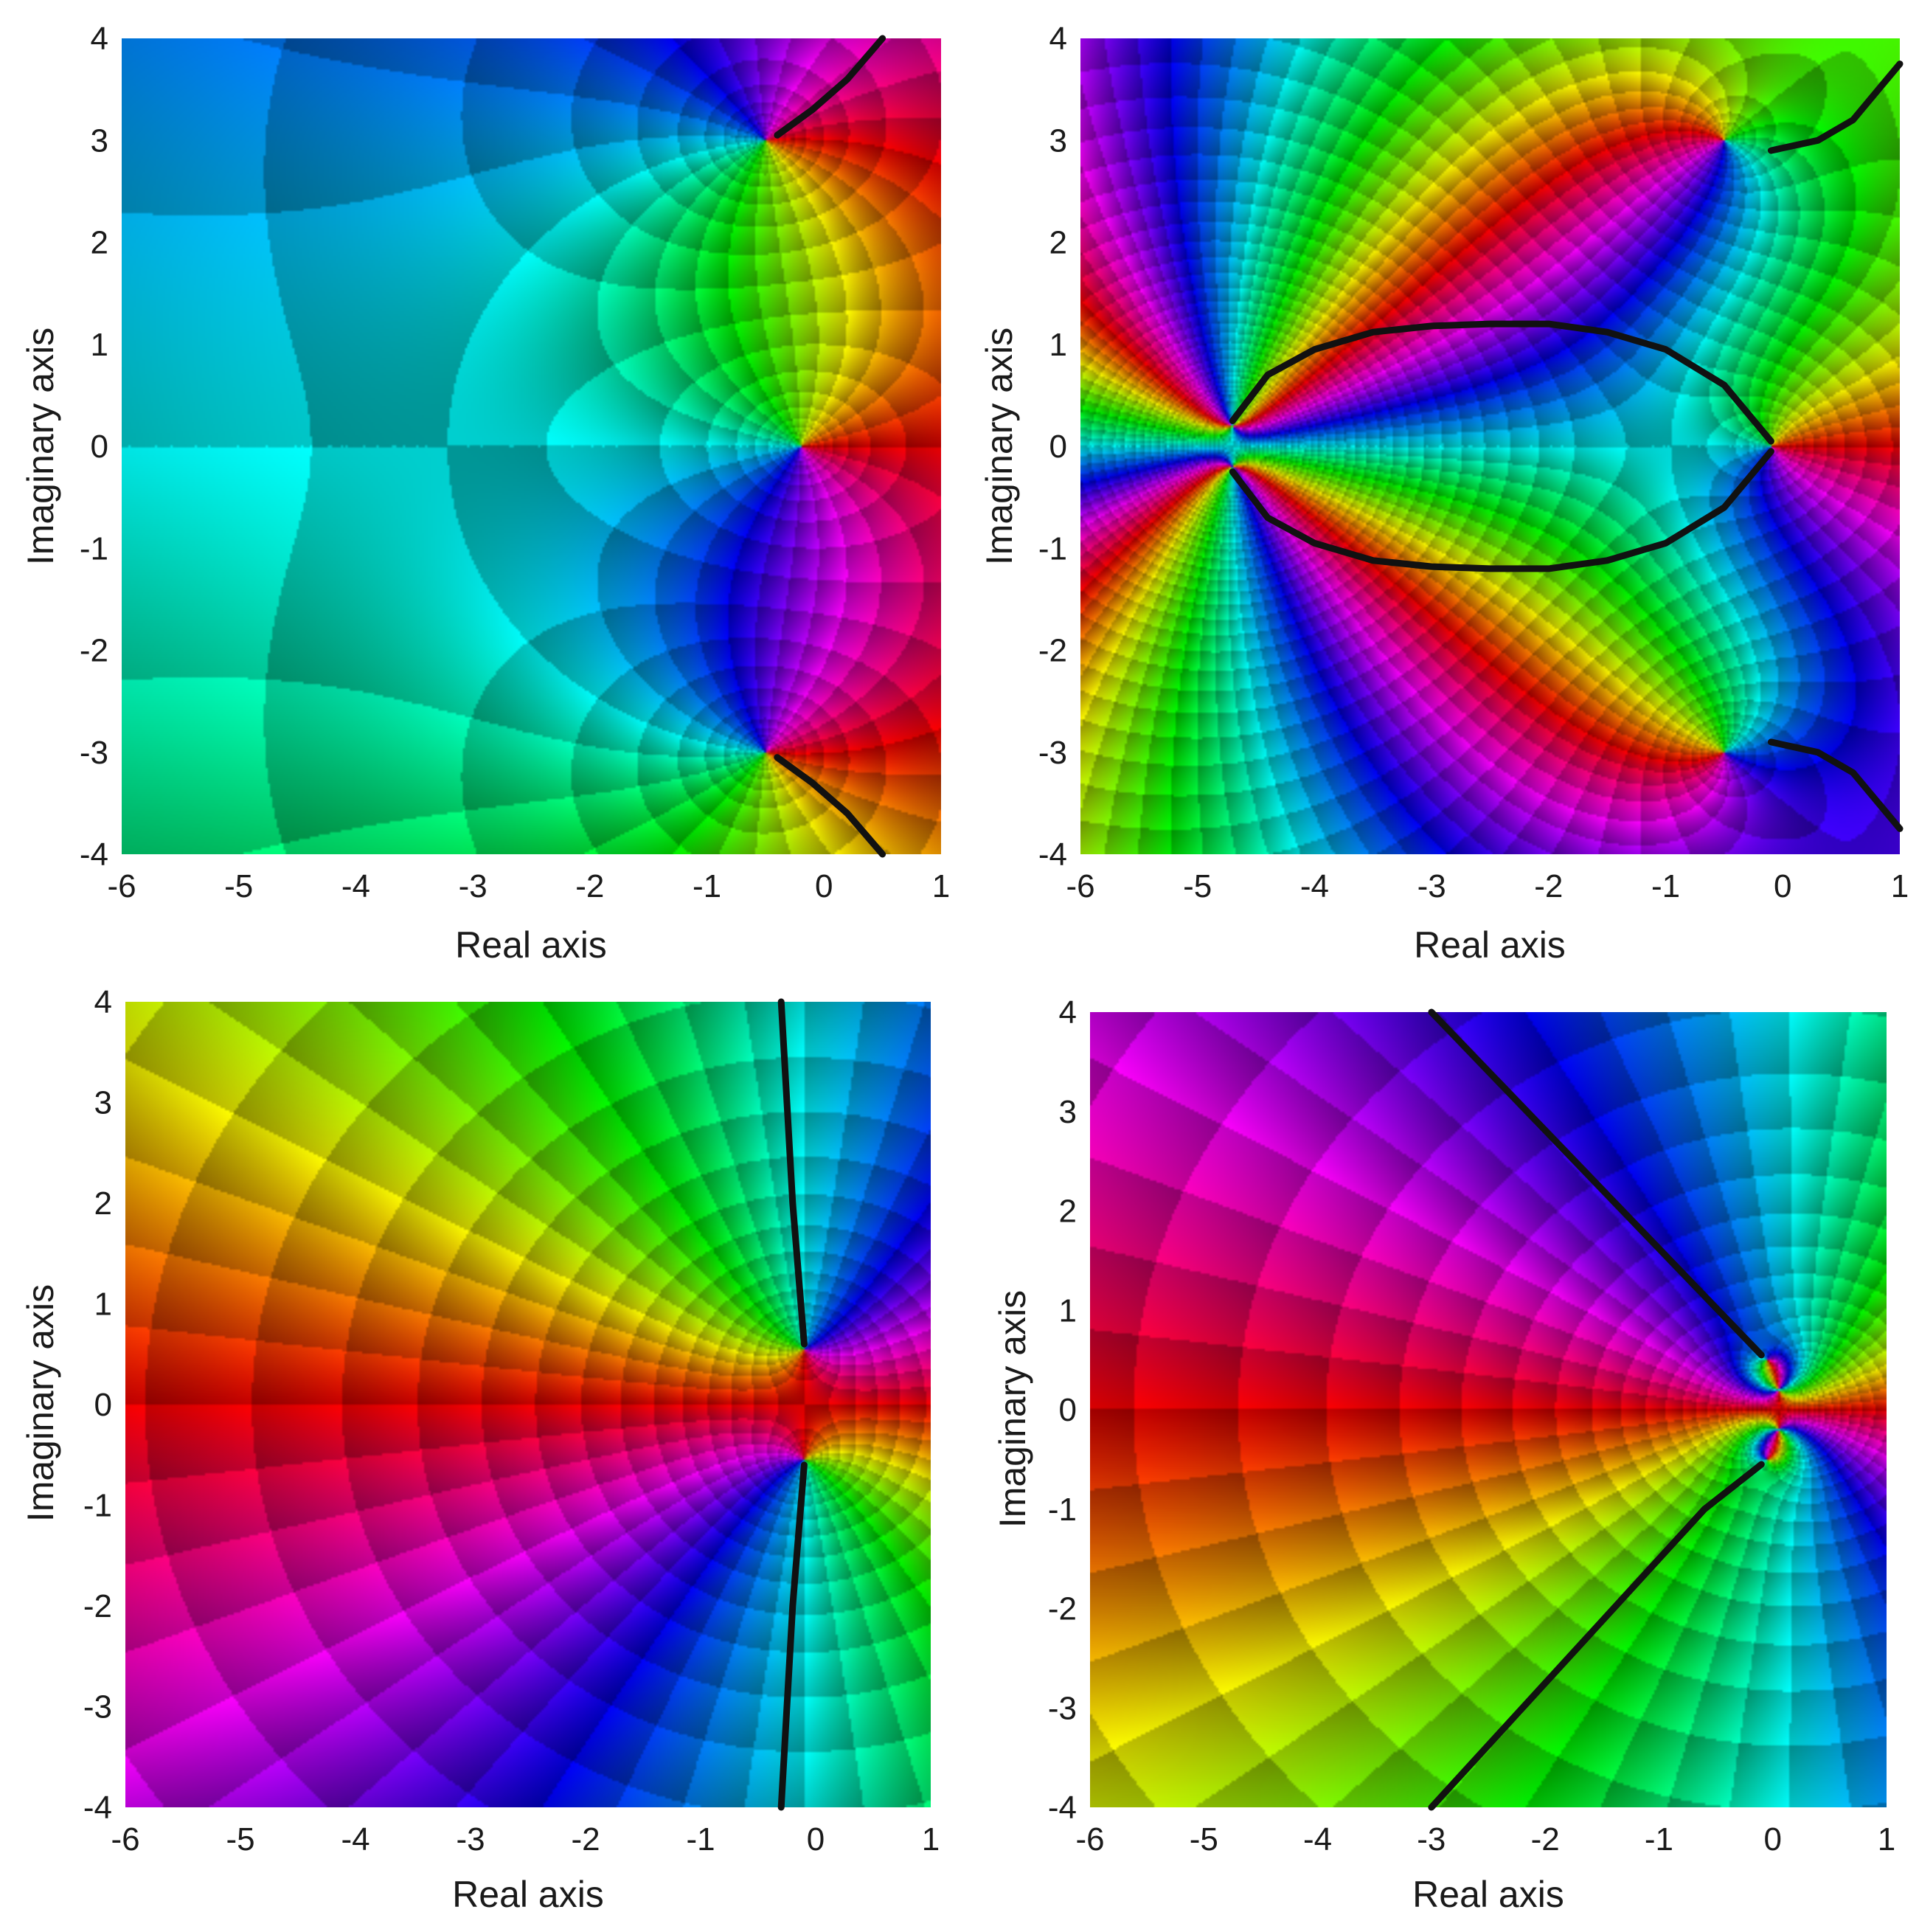 This screenshot has height=1932, width=1919. What do you see at coordinates (1000, 447) in the screenshot?
I see `y-axis-label-2: Imaginary axis` at bounding box center [1000, 447].